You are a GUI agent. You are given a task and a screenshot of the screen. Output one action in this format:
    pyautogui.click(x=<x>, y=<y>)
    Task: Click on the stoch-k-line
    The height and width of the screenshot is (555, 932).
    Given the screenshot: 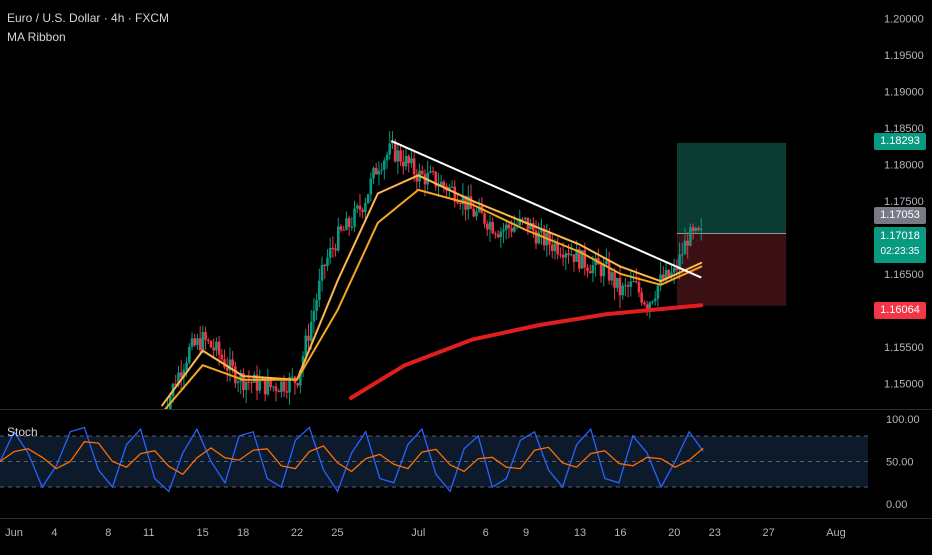 What is the action you would take?
    pyautogui.click(x=352, y=459)
    